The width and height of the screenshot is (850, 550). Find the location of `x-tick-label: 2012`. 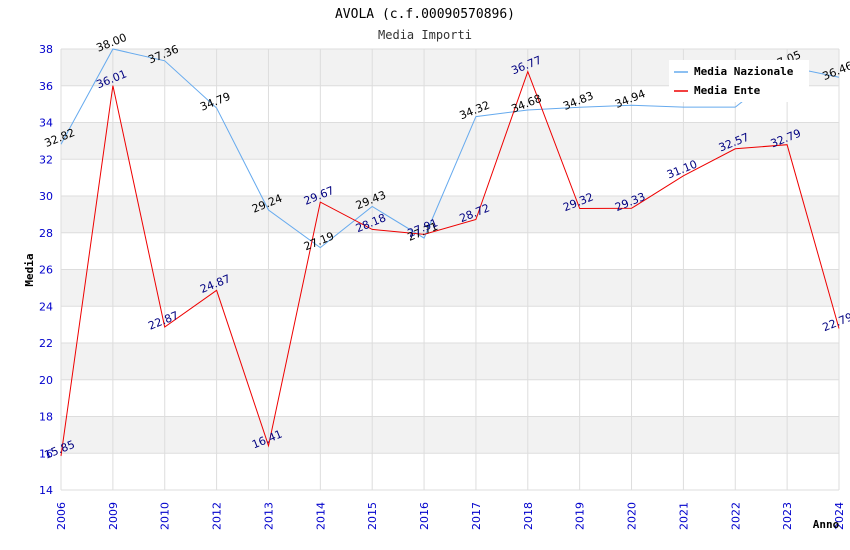

x-tick-label: 2012 is located at coordinates (217, 516).